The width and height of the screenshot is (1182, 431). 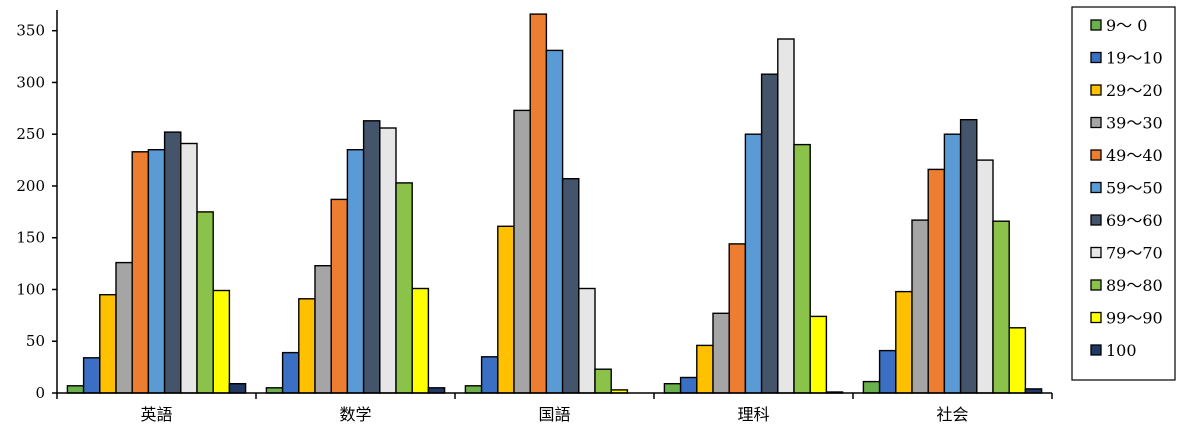 I want to click on legend-label: 89～80, so click(x=1134, y=285).